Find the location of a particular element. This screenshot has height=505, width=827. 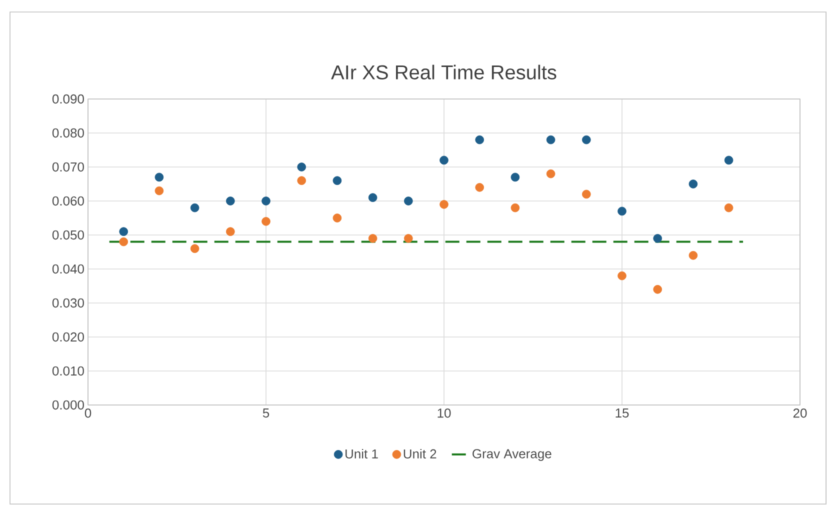

chart-title: AIr XS Real Time Results is located at coordinates (443, 72).